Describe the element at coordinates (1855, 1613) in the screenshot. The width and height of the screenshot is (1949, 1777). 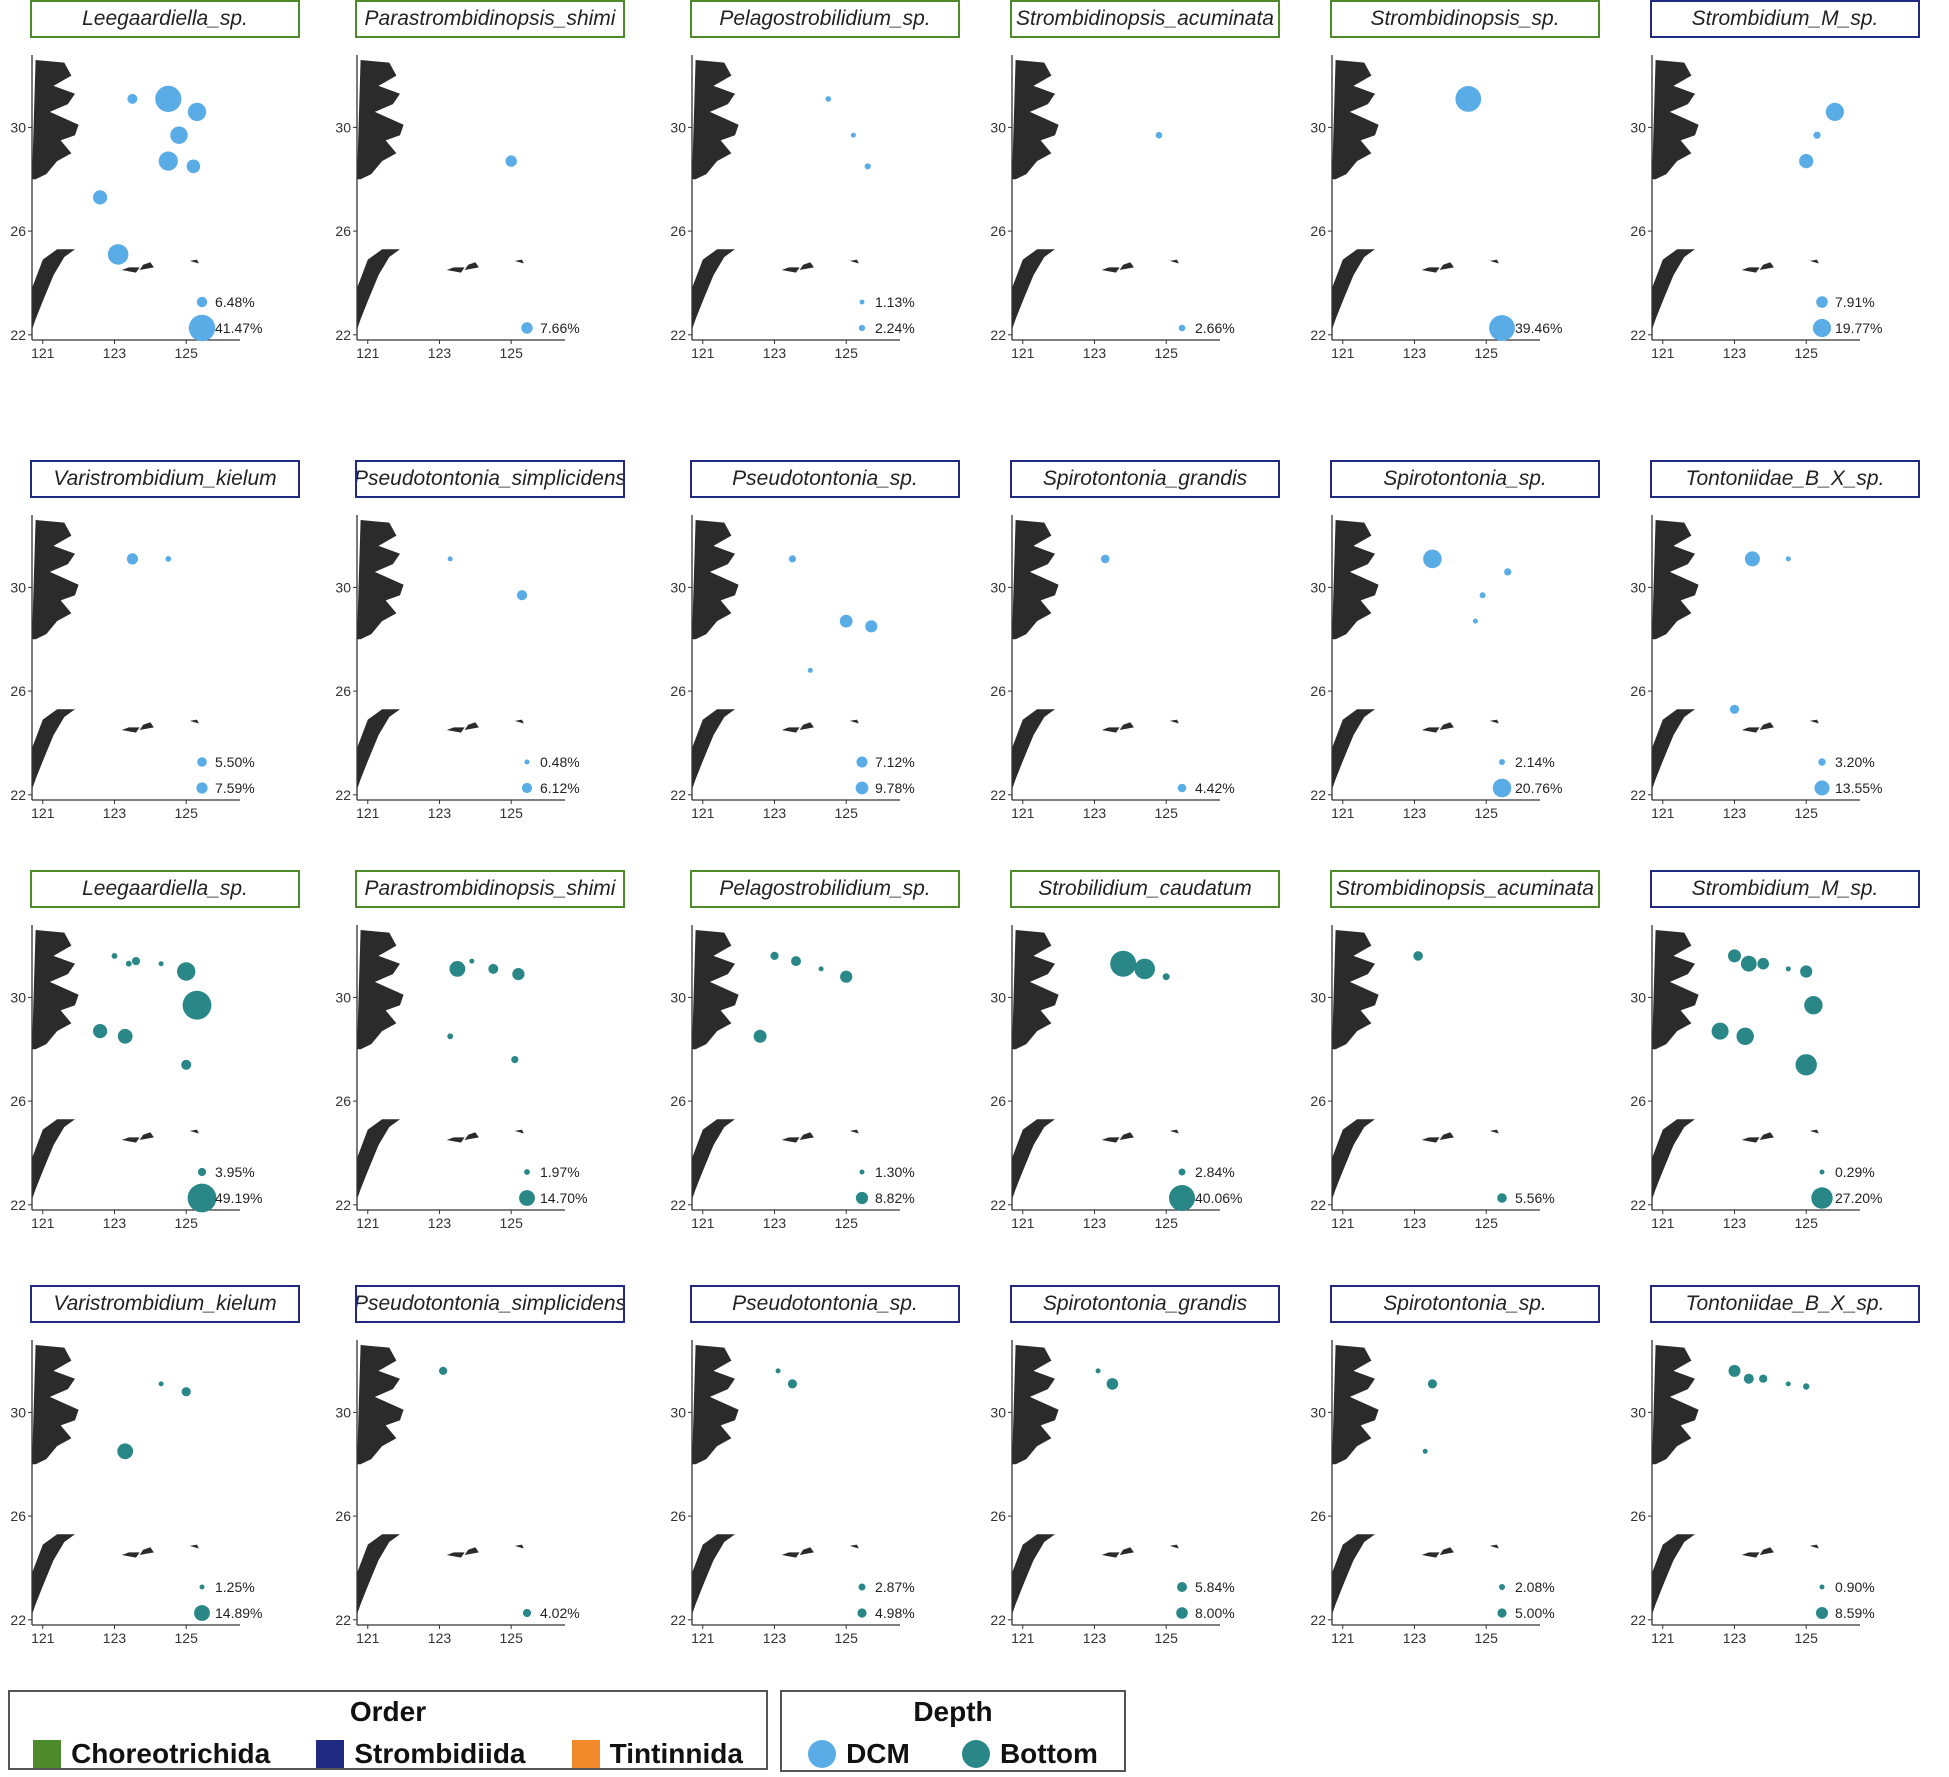
I see `size-legend-label: 8.59%` at that location.